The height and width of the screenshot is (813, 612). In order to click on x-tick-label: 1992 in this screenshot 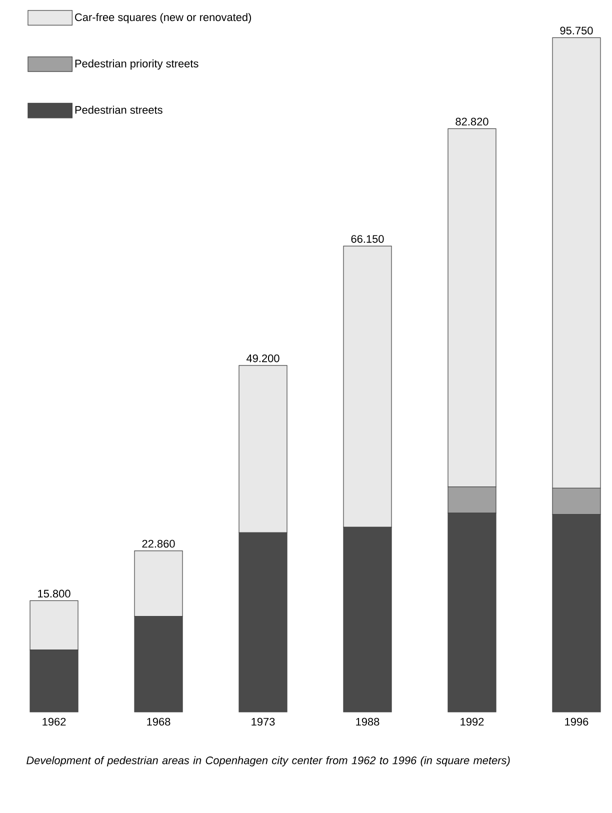, I will do `click(472, 722)`.